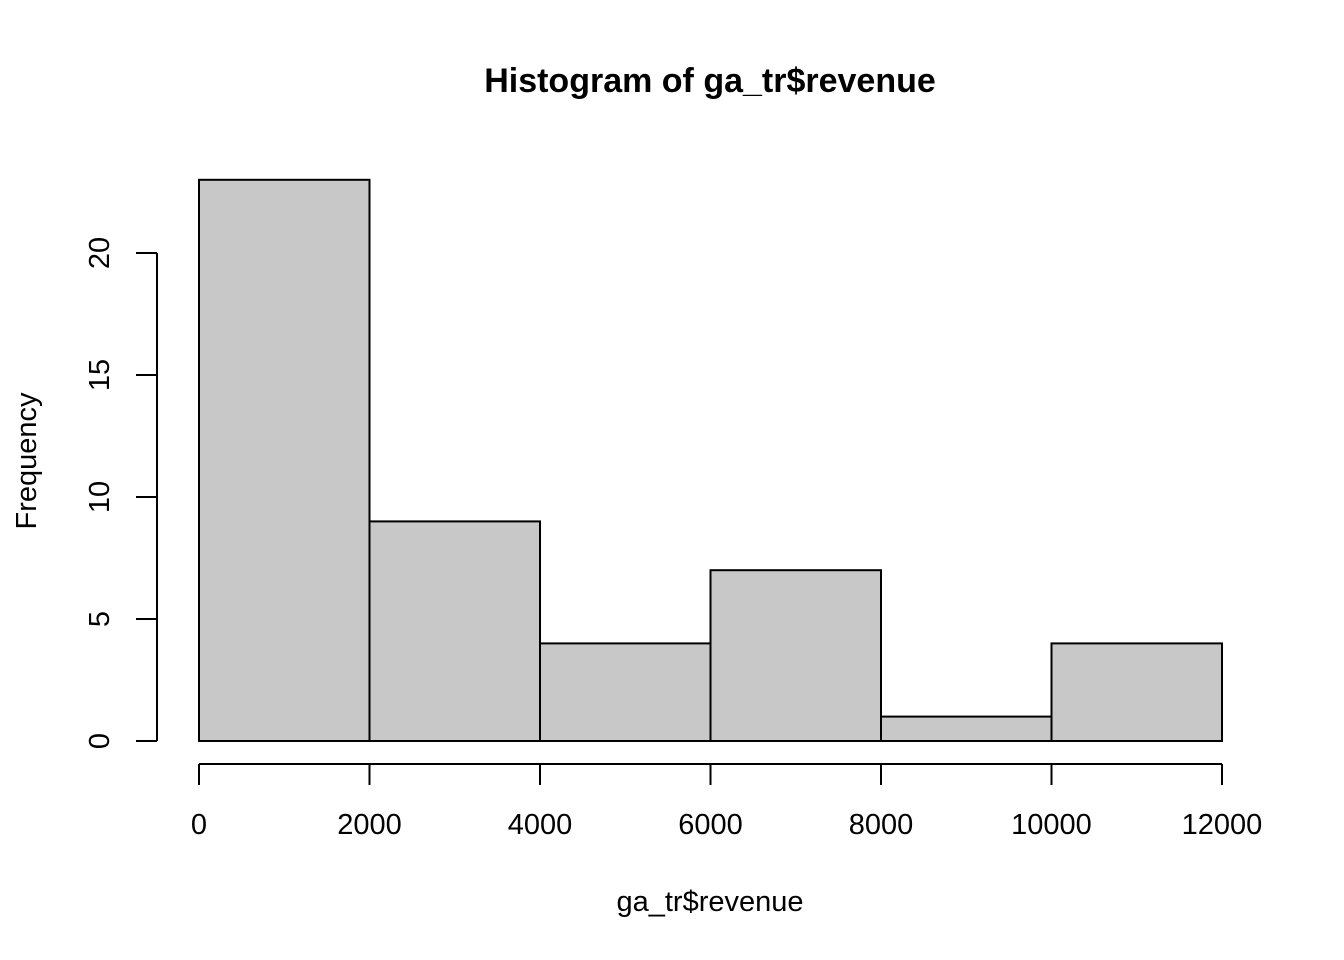 This screenshot has height=960, width=1344. I want to click on y-tick-label-1: 5, so click(100, 619).